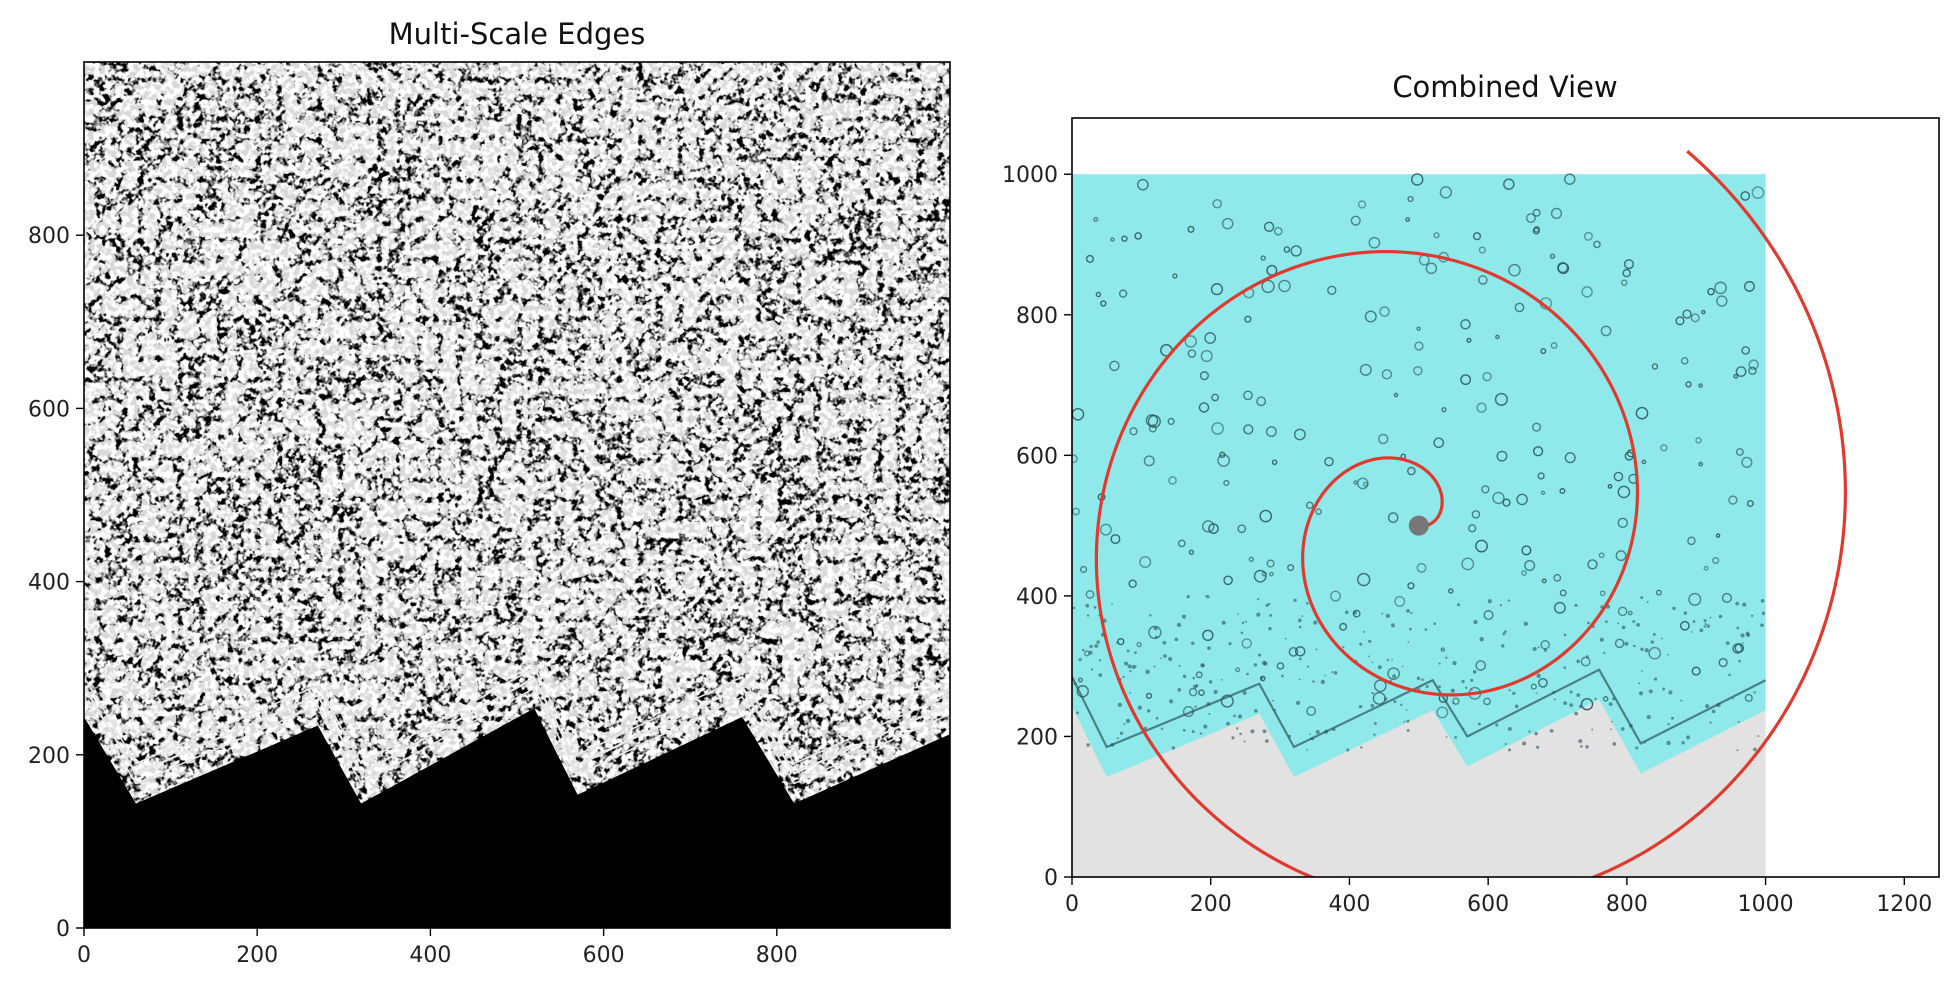 The image size is (1959, 987). What do you see at coordinates (1488, 904) in the screenshot?
I see `x-tick-label: 600` at bounding box center [1488, 904].